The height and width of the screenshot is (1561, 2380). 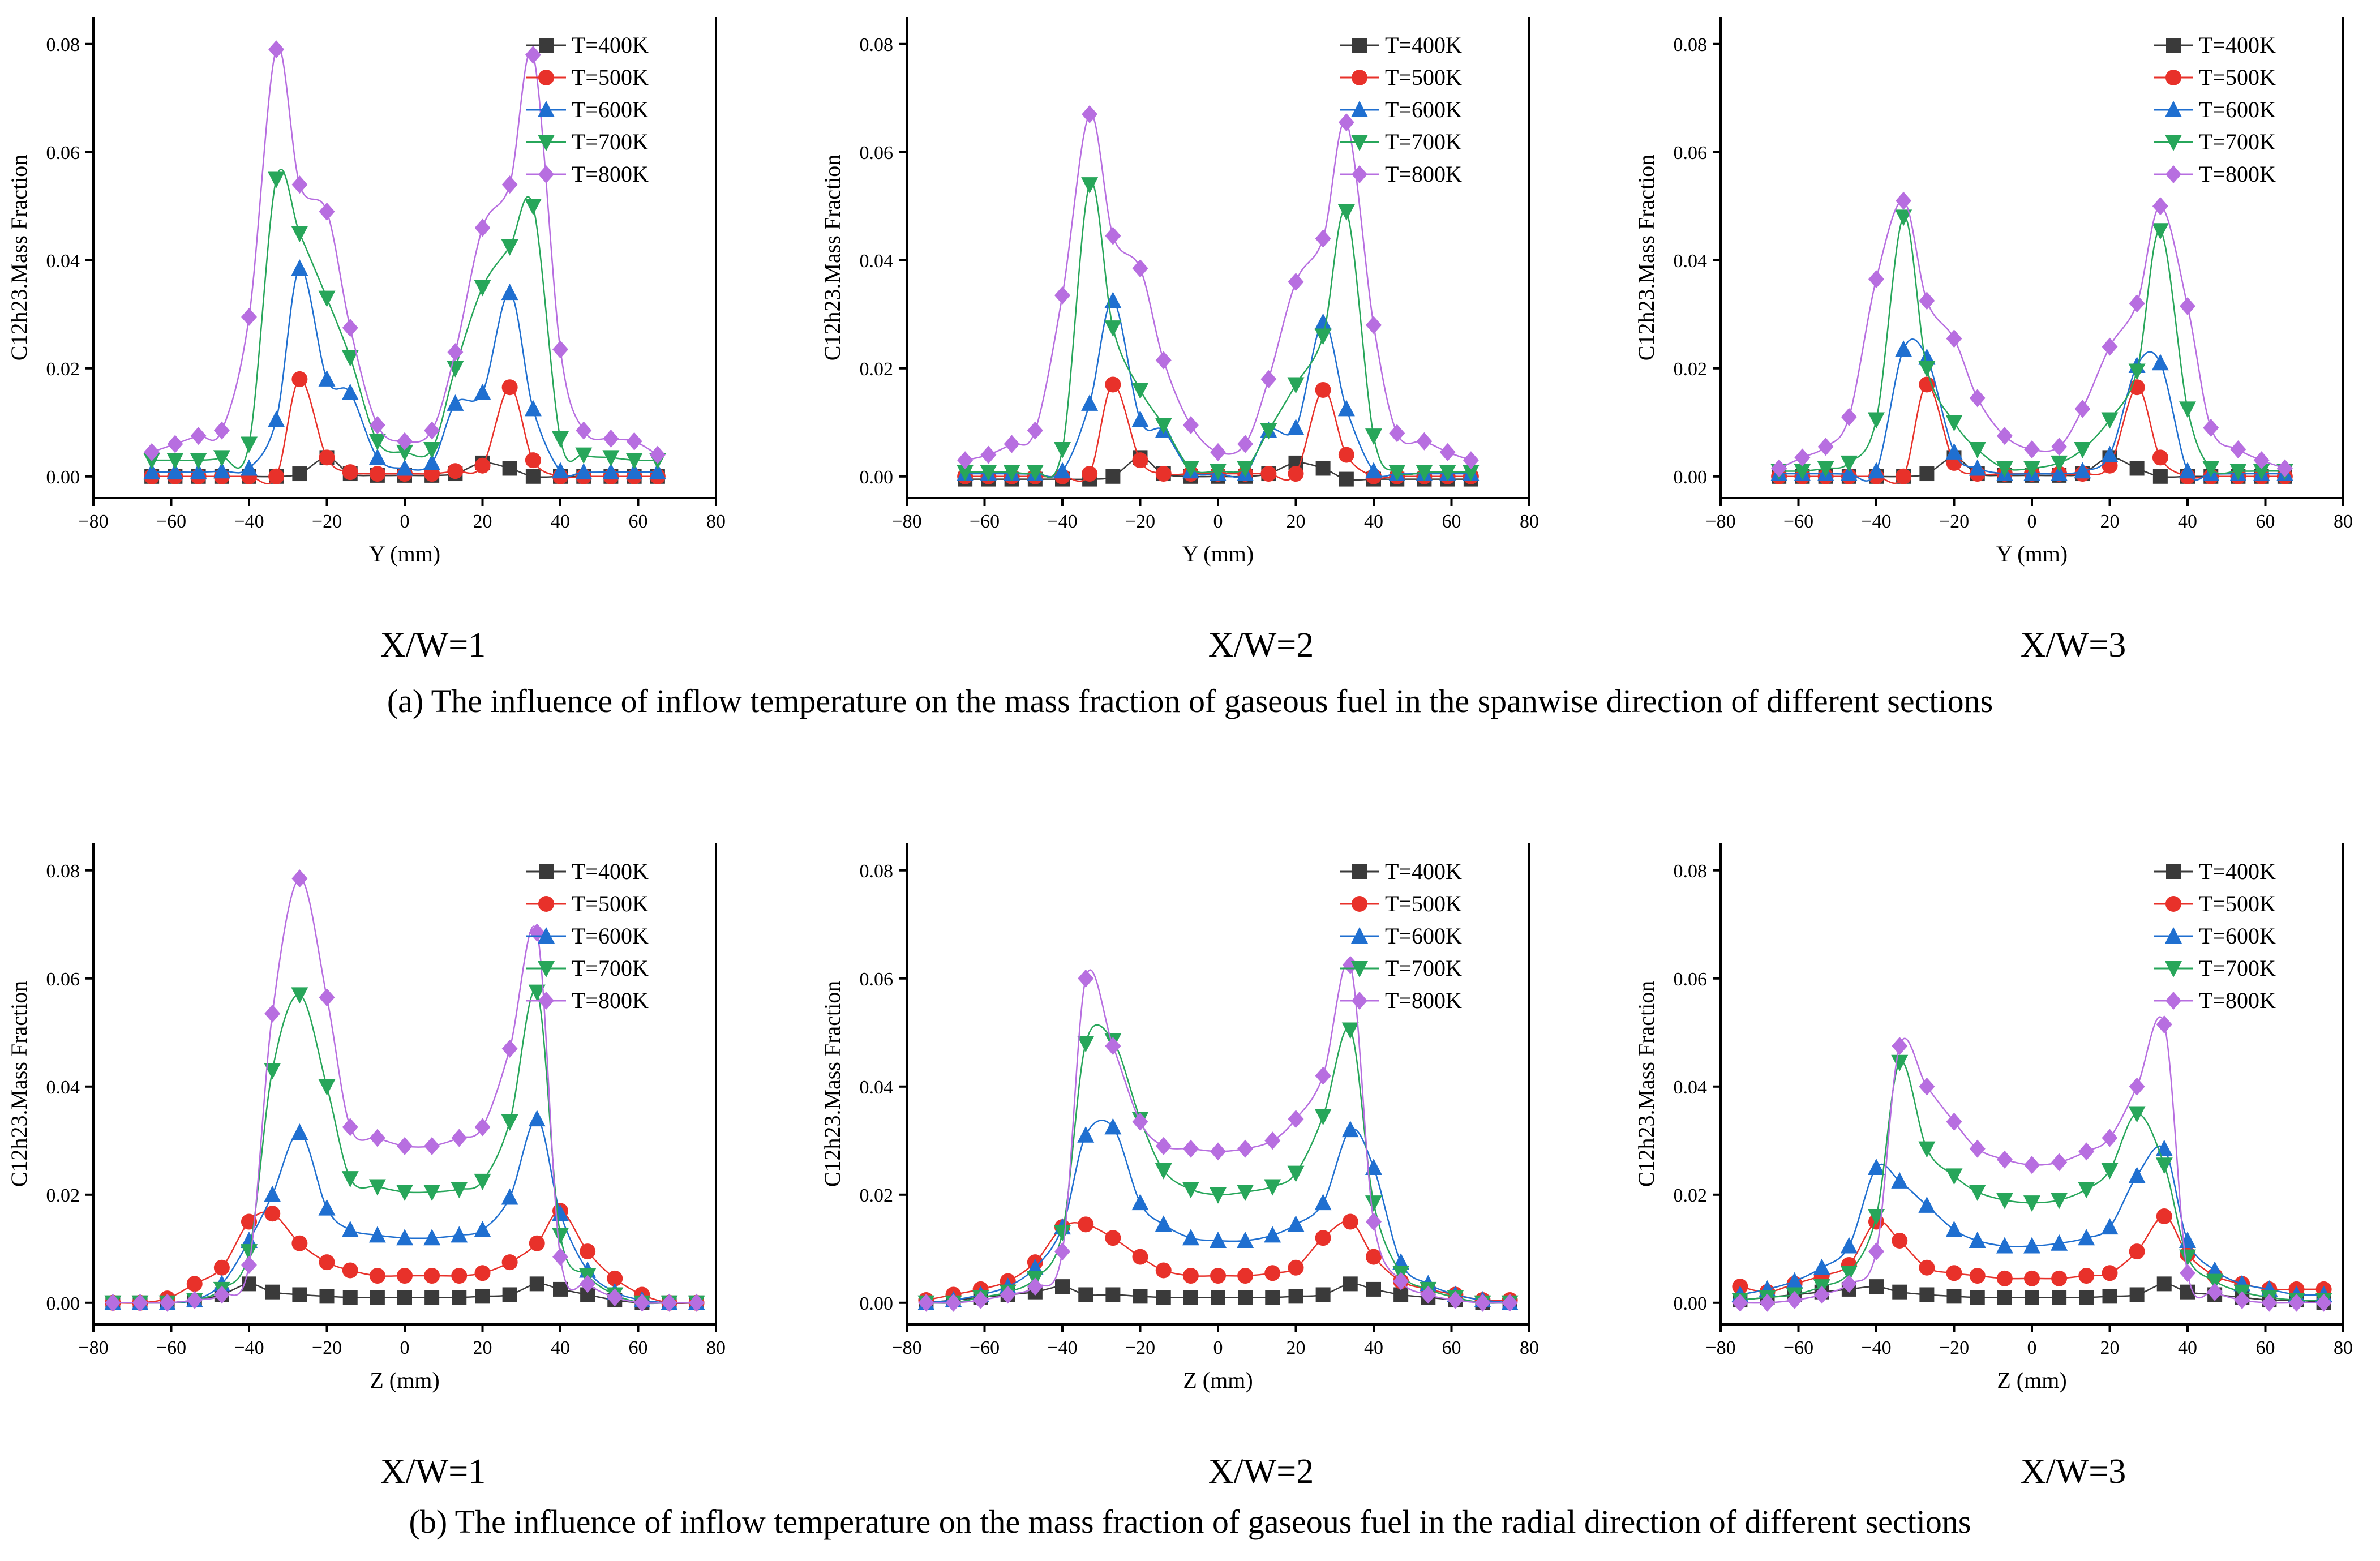 What do you see at coordinates (2265, 521) in the screenshot?
I see `x-tick-label: 60` at bounding box center [2265, 521].